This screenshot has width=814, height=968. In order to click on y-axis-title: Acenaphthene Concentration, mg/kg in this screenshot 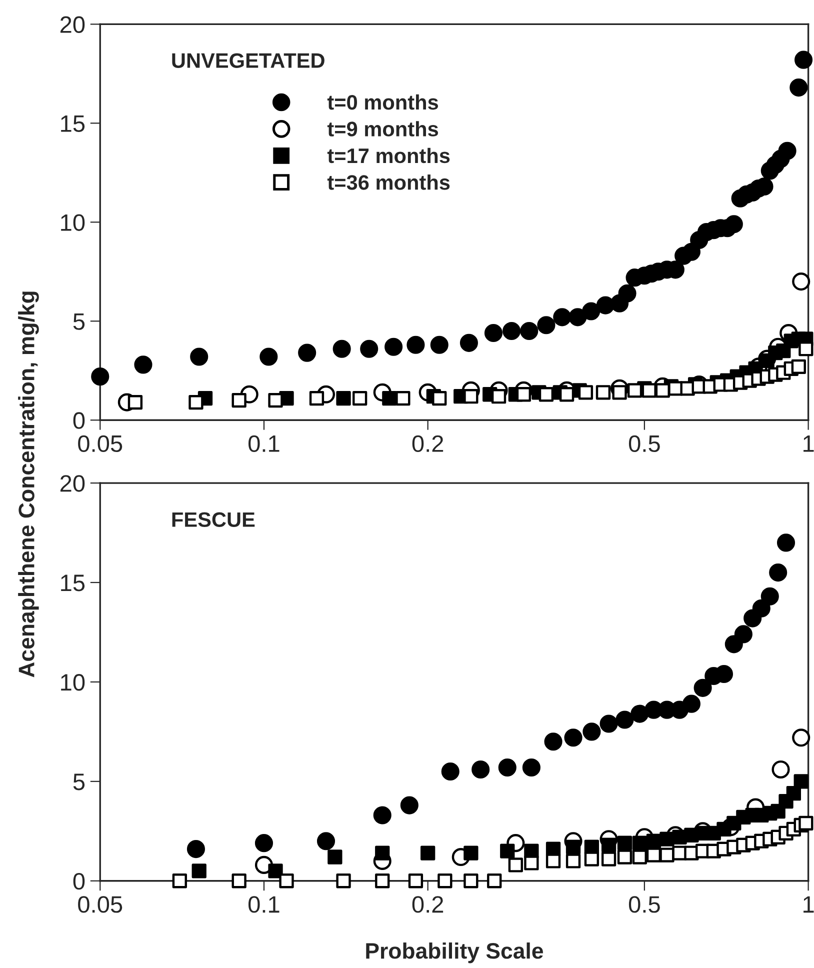, I will do `click(28, 485)`.